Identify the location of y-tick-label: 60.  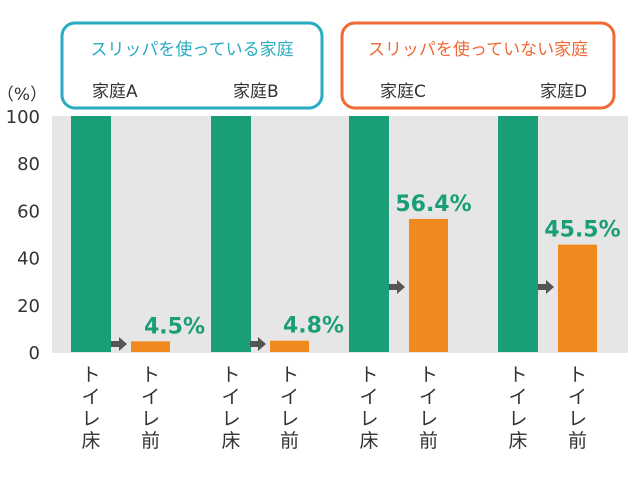
(28, 211).